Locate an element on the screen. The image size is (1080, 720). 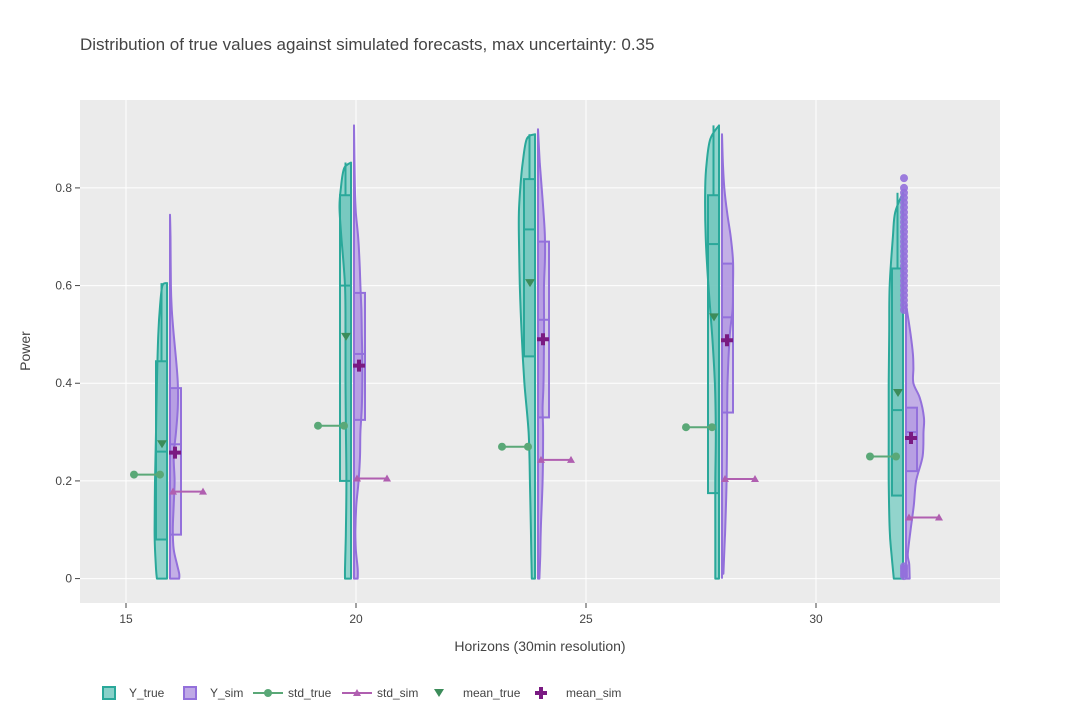
y-axis: 0 0.2 0.4 0.6 0.8 is located at coordinates (67, 383).